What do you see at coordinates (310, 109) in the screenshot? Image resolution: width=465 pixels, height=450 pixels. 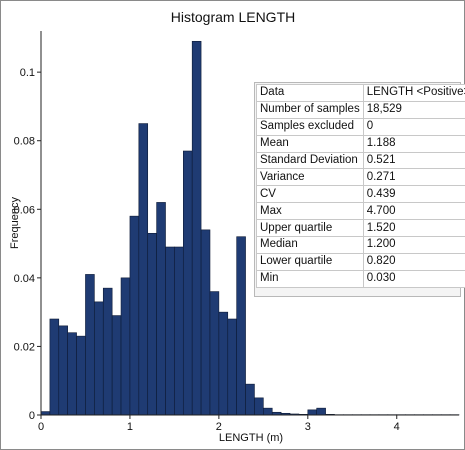 I see `stats-label: Number of samples` at bounding box center [310, 109].